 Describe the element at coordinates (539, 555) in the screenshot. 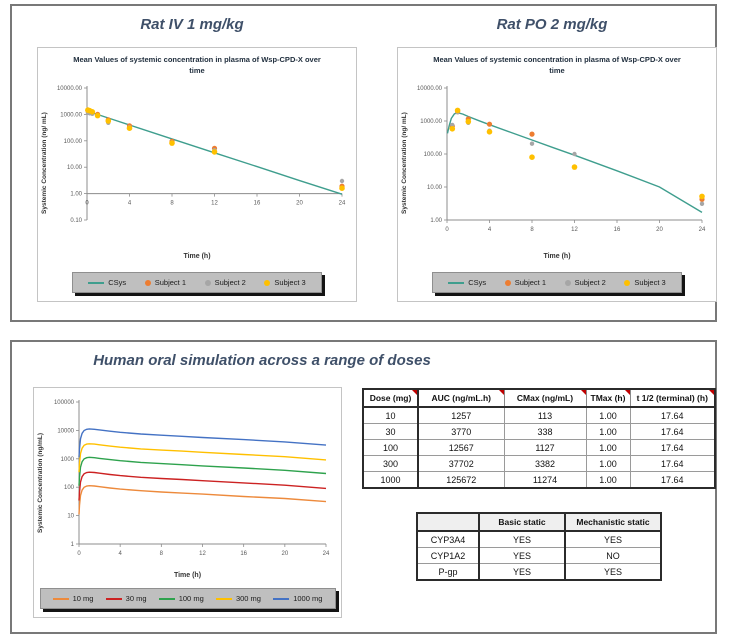

I see `table-row: CYP1A2 YES NO` at that location.